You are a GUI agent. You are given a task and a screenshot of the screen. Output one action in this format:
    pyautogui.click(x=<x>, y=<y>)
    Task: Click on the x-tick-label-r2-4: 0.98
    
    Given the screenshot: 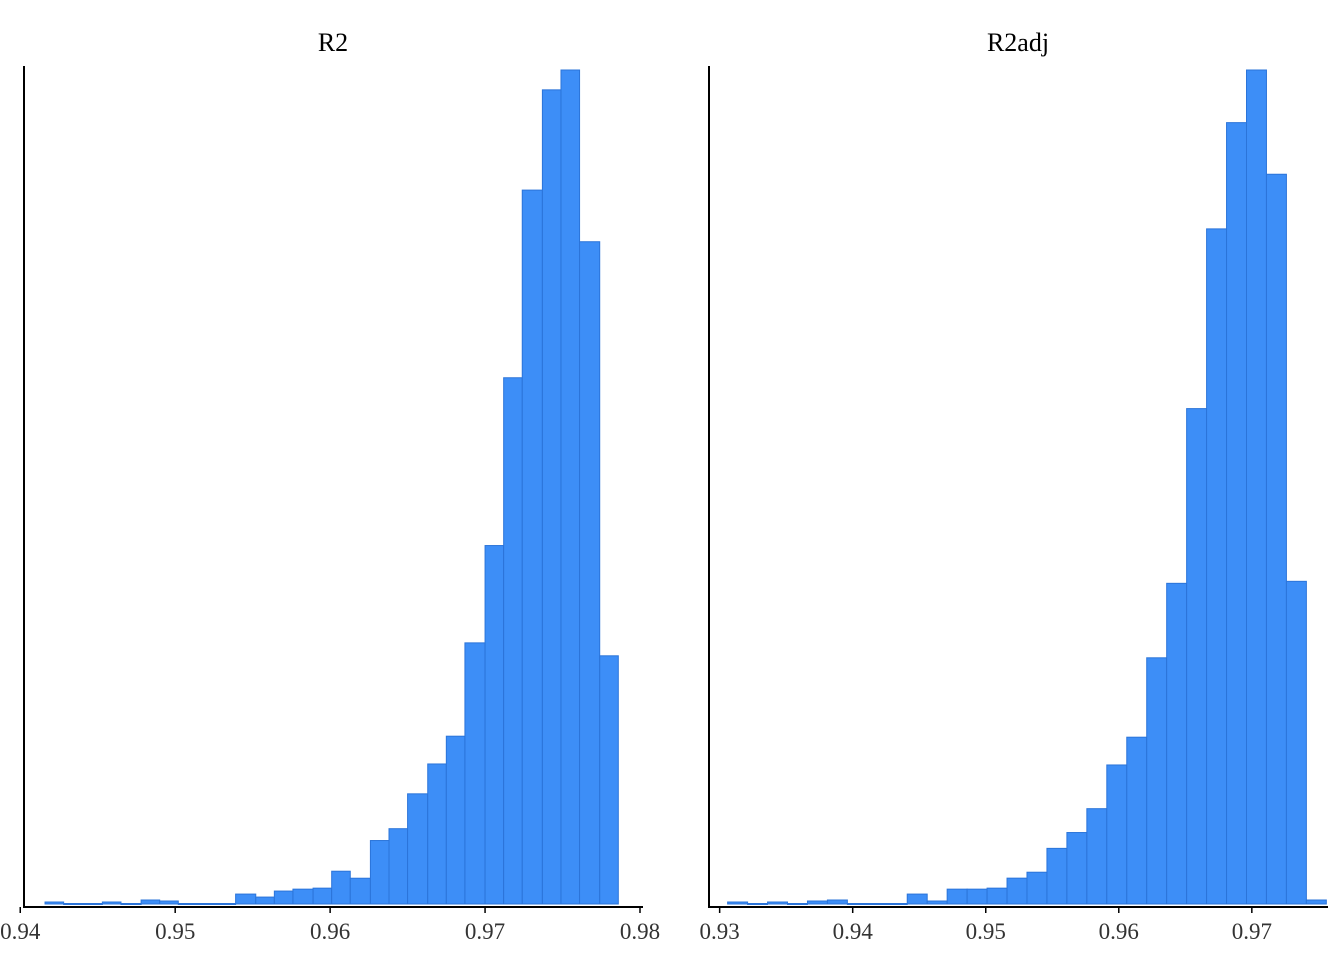 What is the action you would take?
    pyautogui.click(x=640, y=931)
    